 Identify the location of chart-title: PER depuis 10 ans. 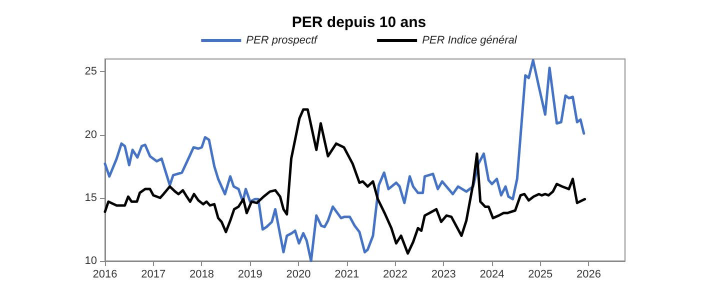
(359, 22).